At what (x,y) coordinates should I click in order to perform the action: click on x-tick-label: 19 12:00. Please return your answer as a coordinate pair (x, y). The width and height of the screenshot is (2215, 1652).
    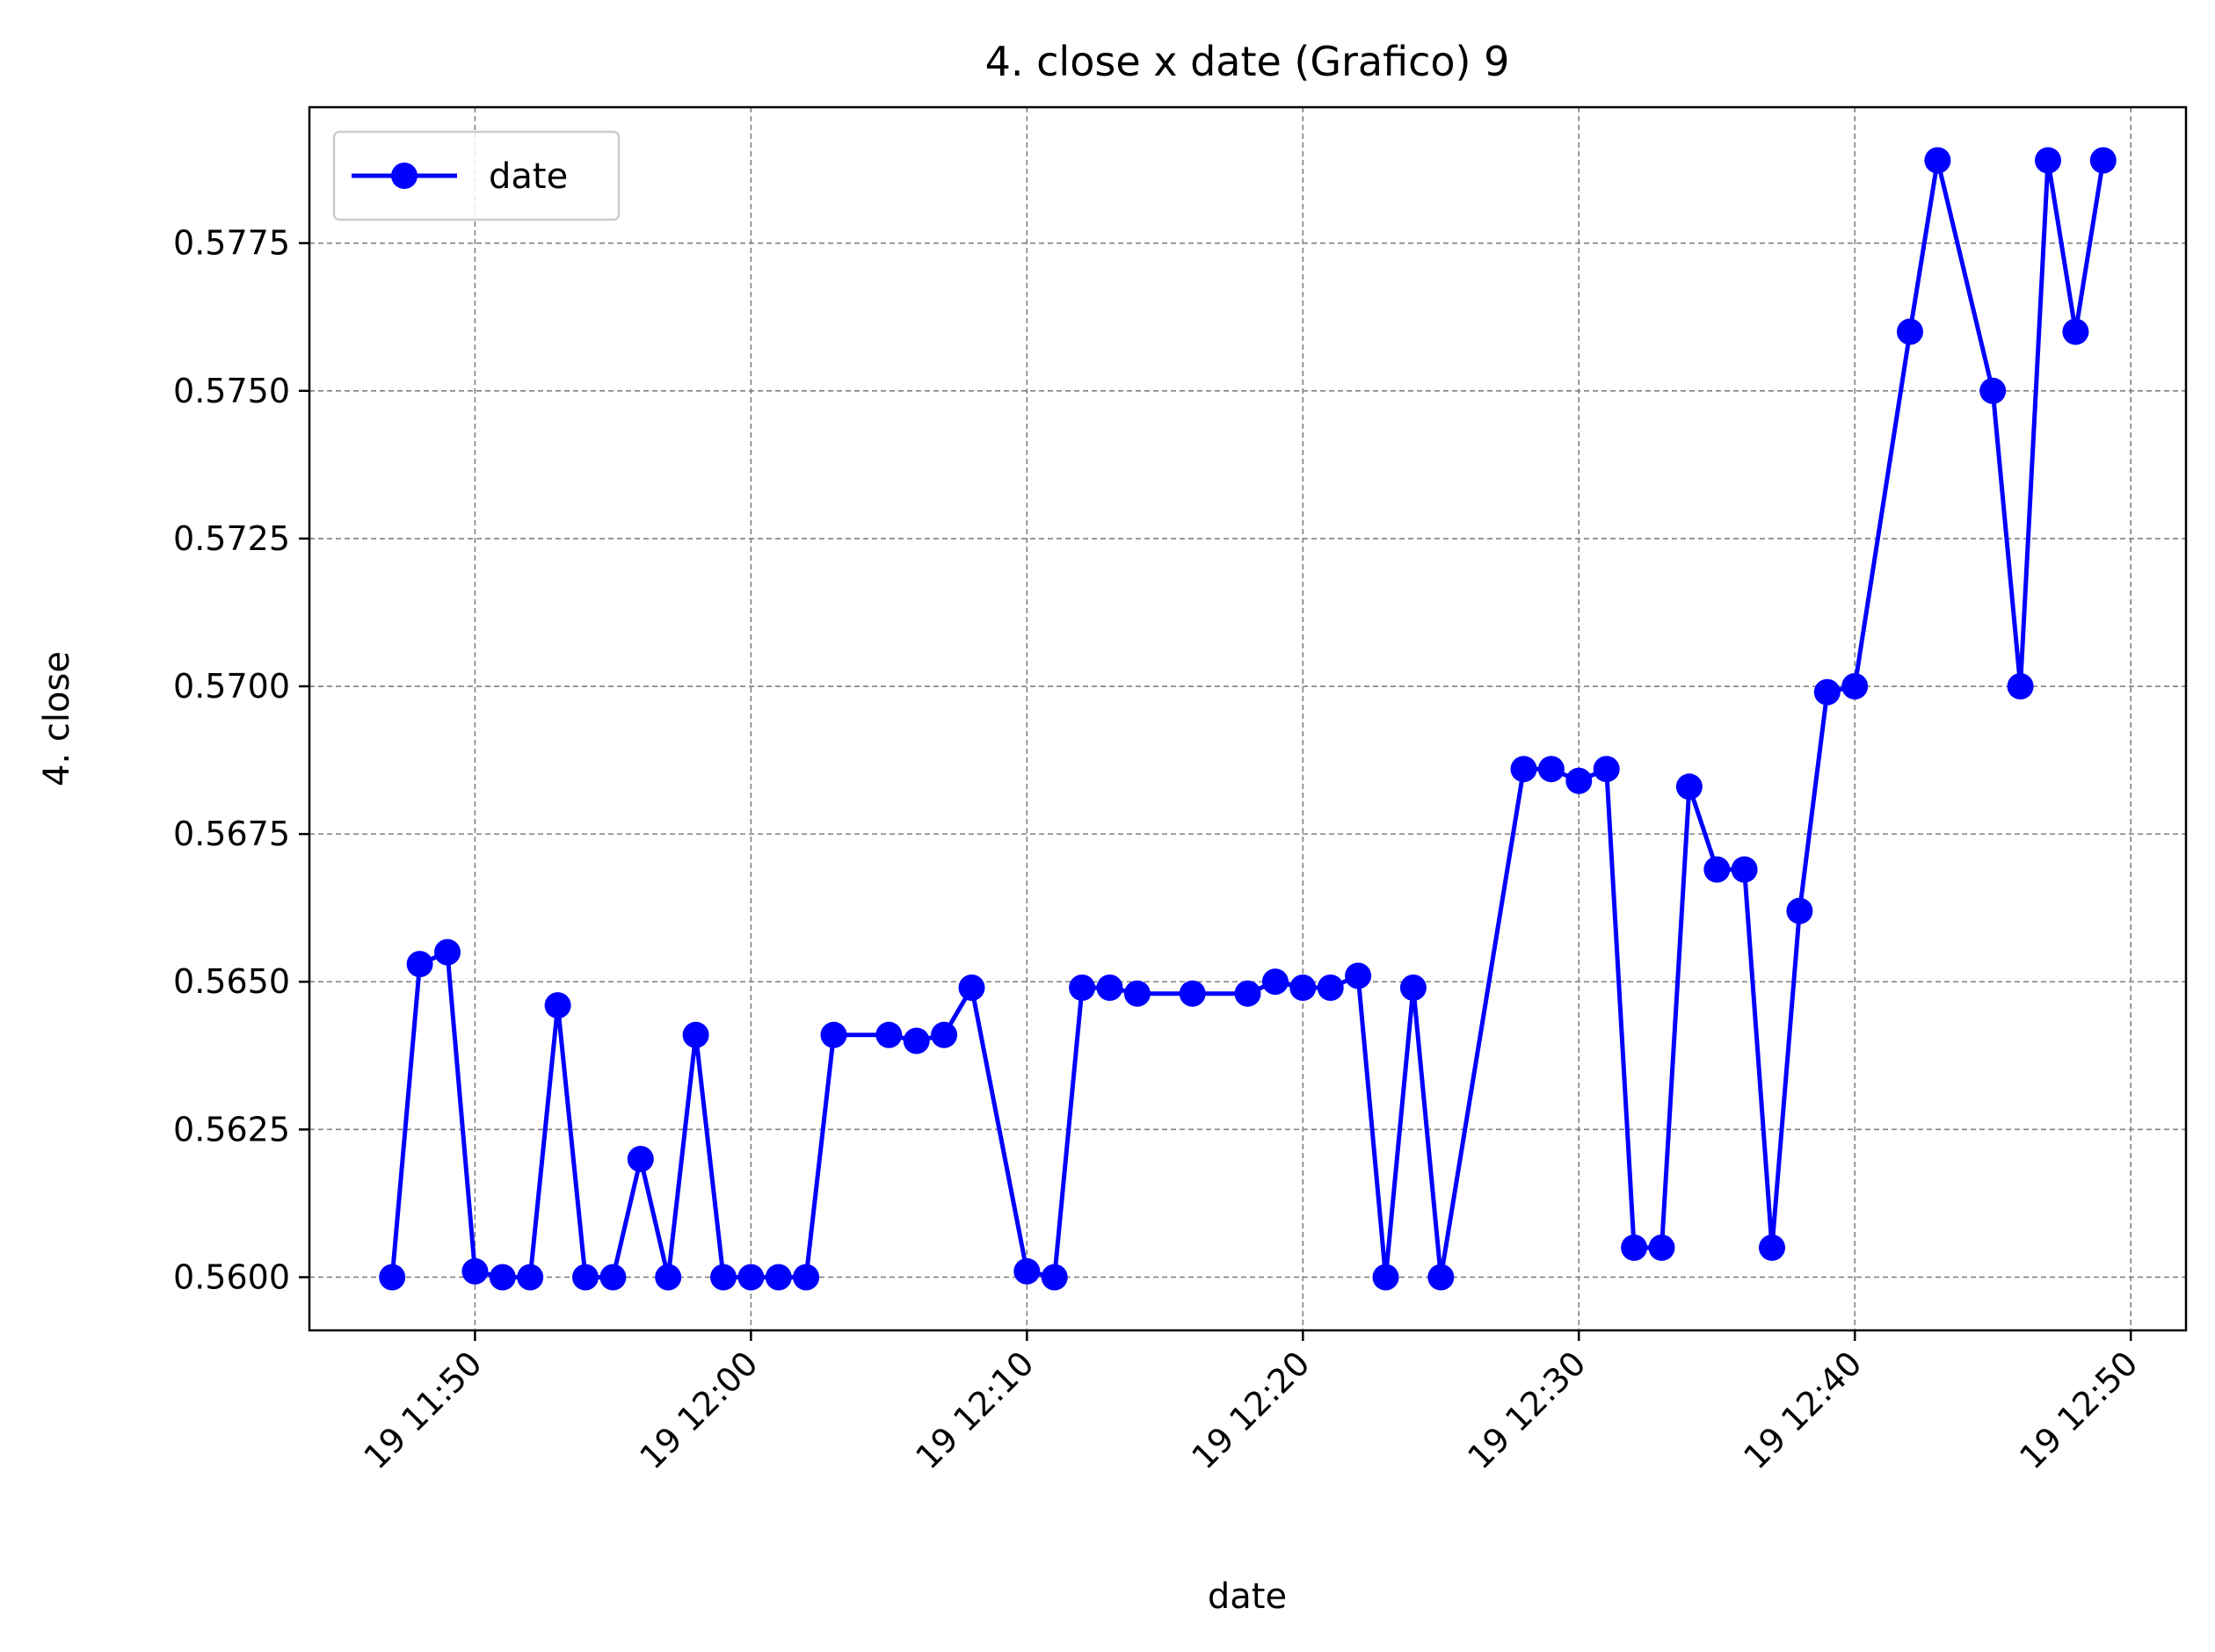
    Looking at the image, I should click on (698, 1410).